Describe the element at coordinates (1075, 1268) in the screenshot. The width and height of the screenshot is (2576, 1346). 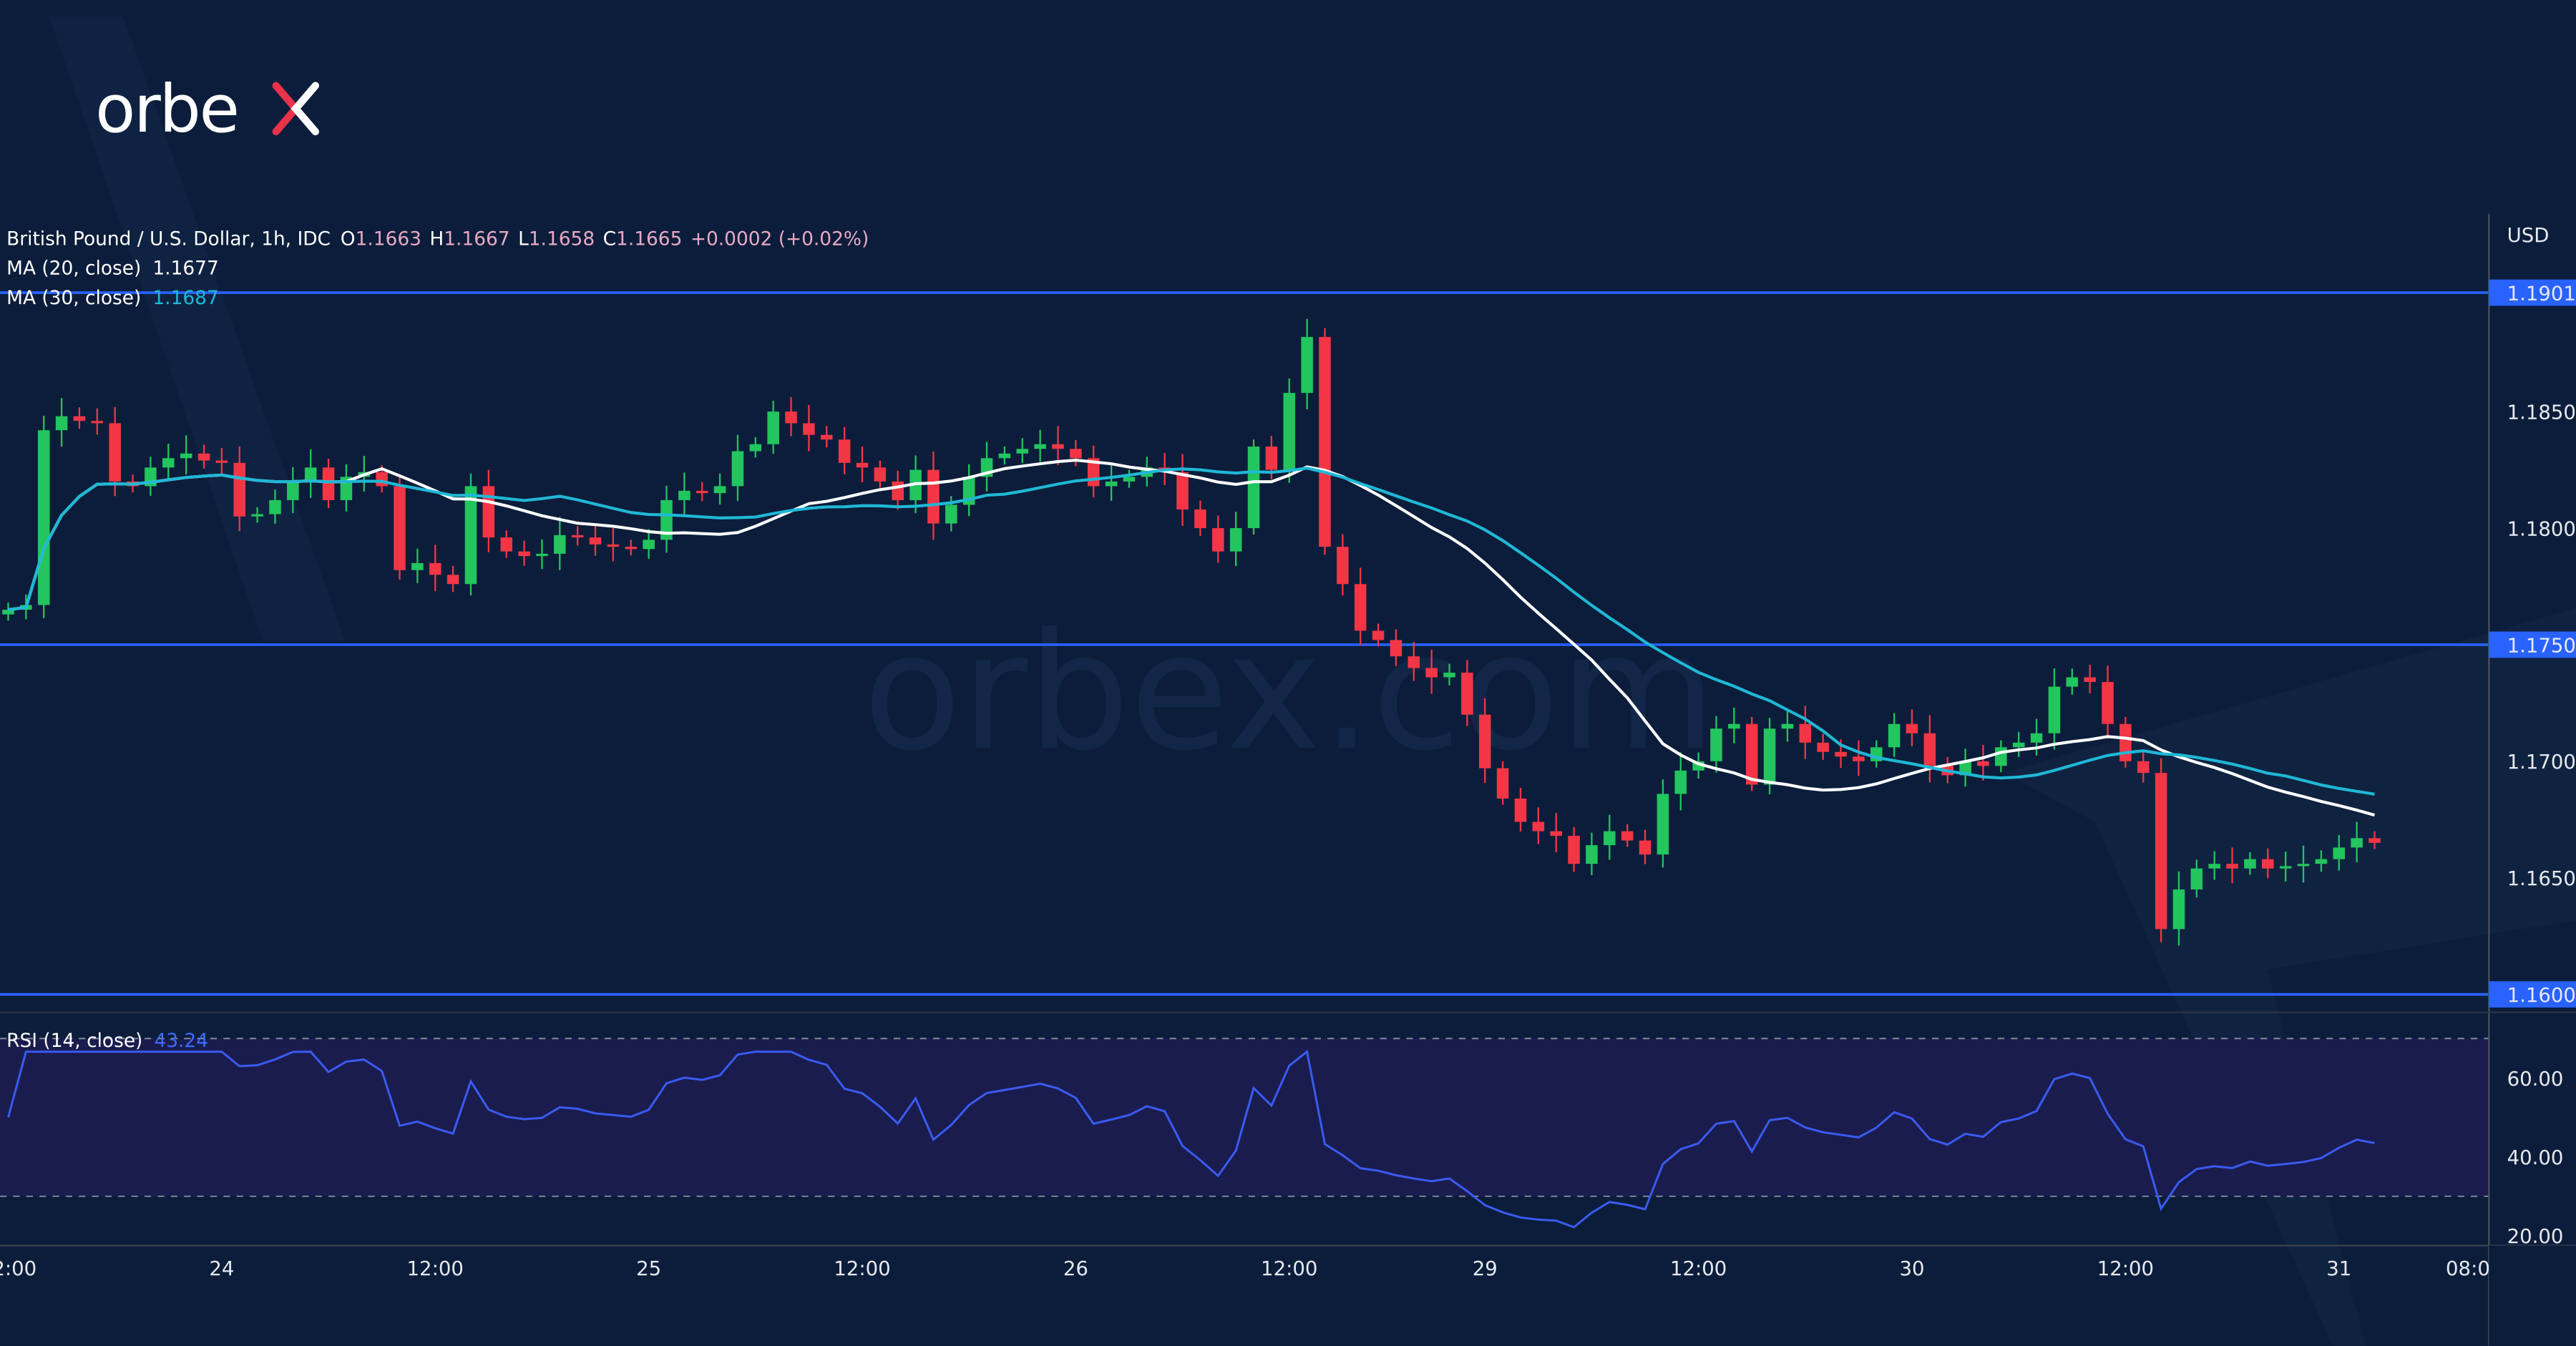
I see `time-tick-label: 26` at that location.